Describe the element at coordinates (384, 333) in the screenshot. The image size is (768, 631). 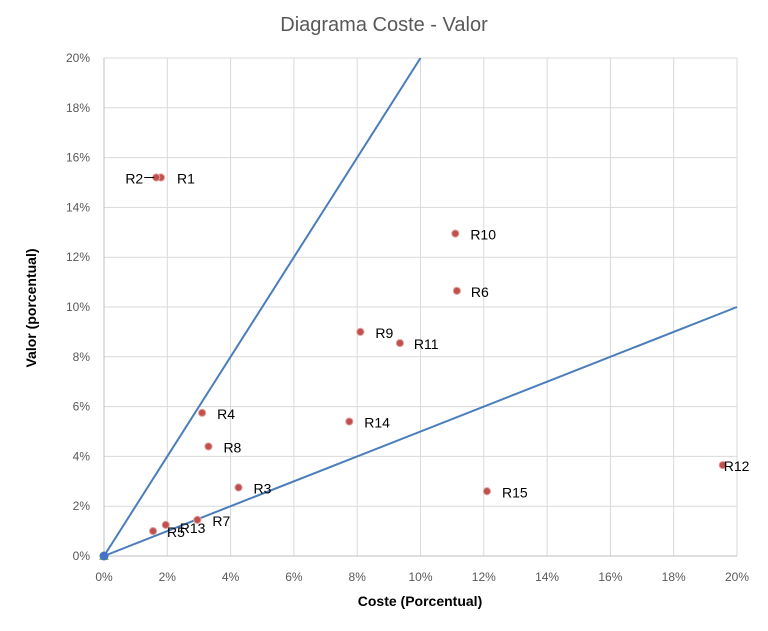
I see `data-label-r9: R9` at that location.